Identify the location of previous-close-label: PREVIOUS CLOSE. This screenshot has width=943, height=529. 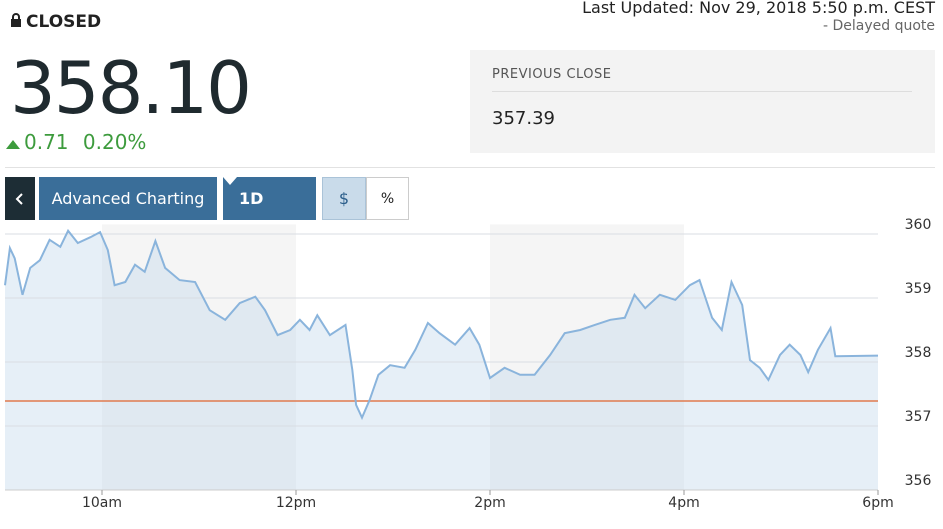
(552, 74).